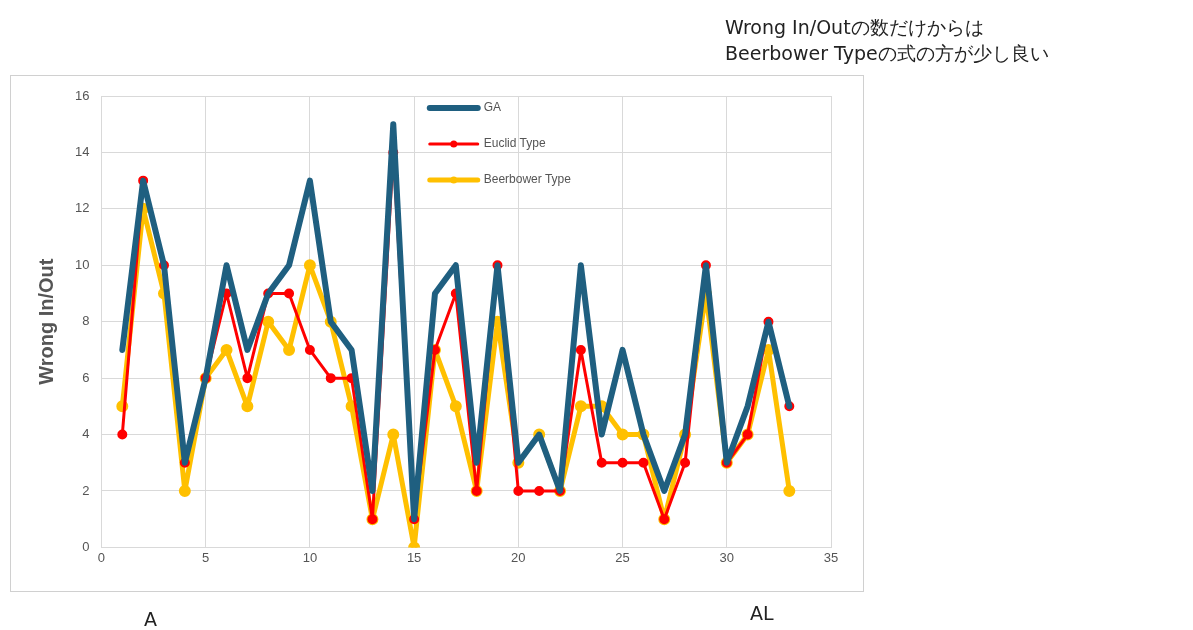 The image size is (1193, 630). Describe the element at coordinates (82, 151) in the screenshot. I see `y-tick-label: 14` at that location.